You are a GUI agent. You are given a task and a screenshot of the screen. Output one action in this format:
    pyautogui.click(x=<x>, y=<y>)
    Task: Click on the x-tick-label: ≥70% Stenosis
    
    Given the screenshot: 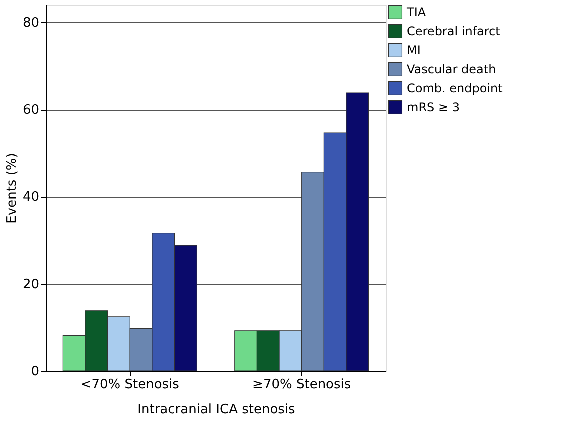 What is the action you would take?
    pyautogui.click(x=302, y=385)
    